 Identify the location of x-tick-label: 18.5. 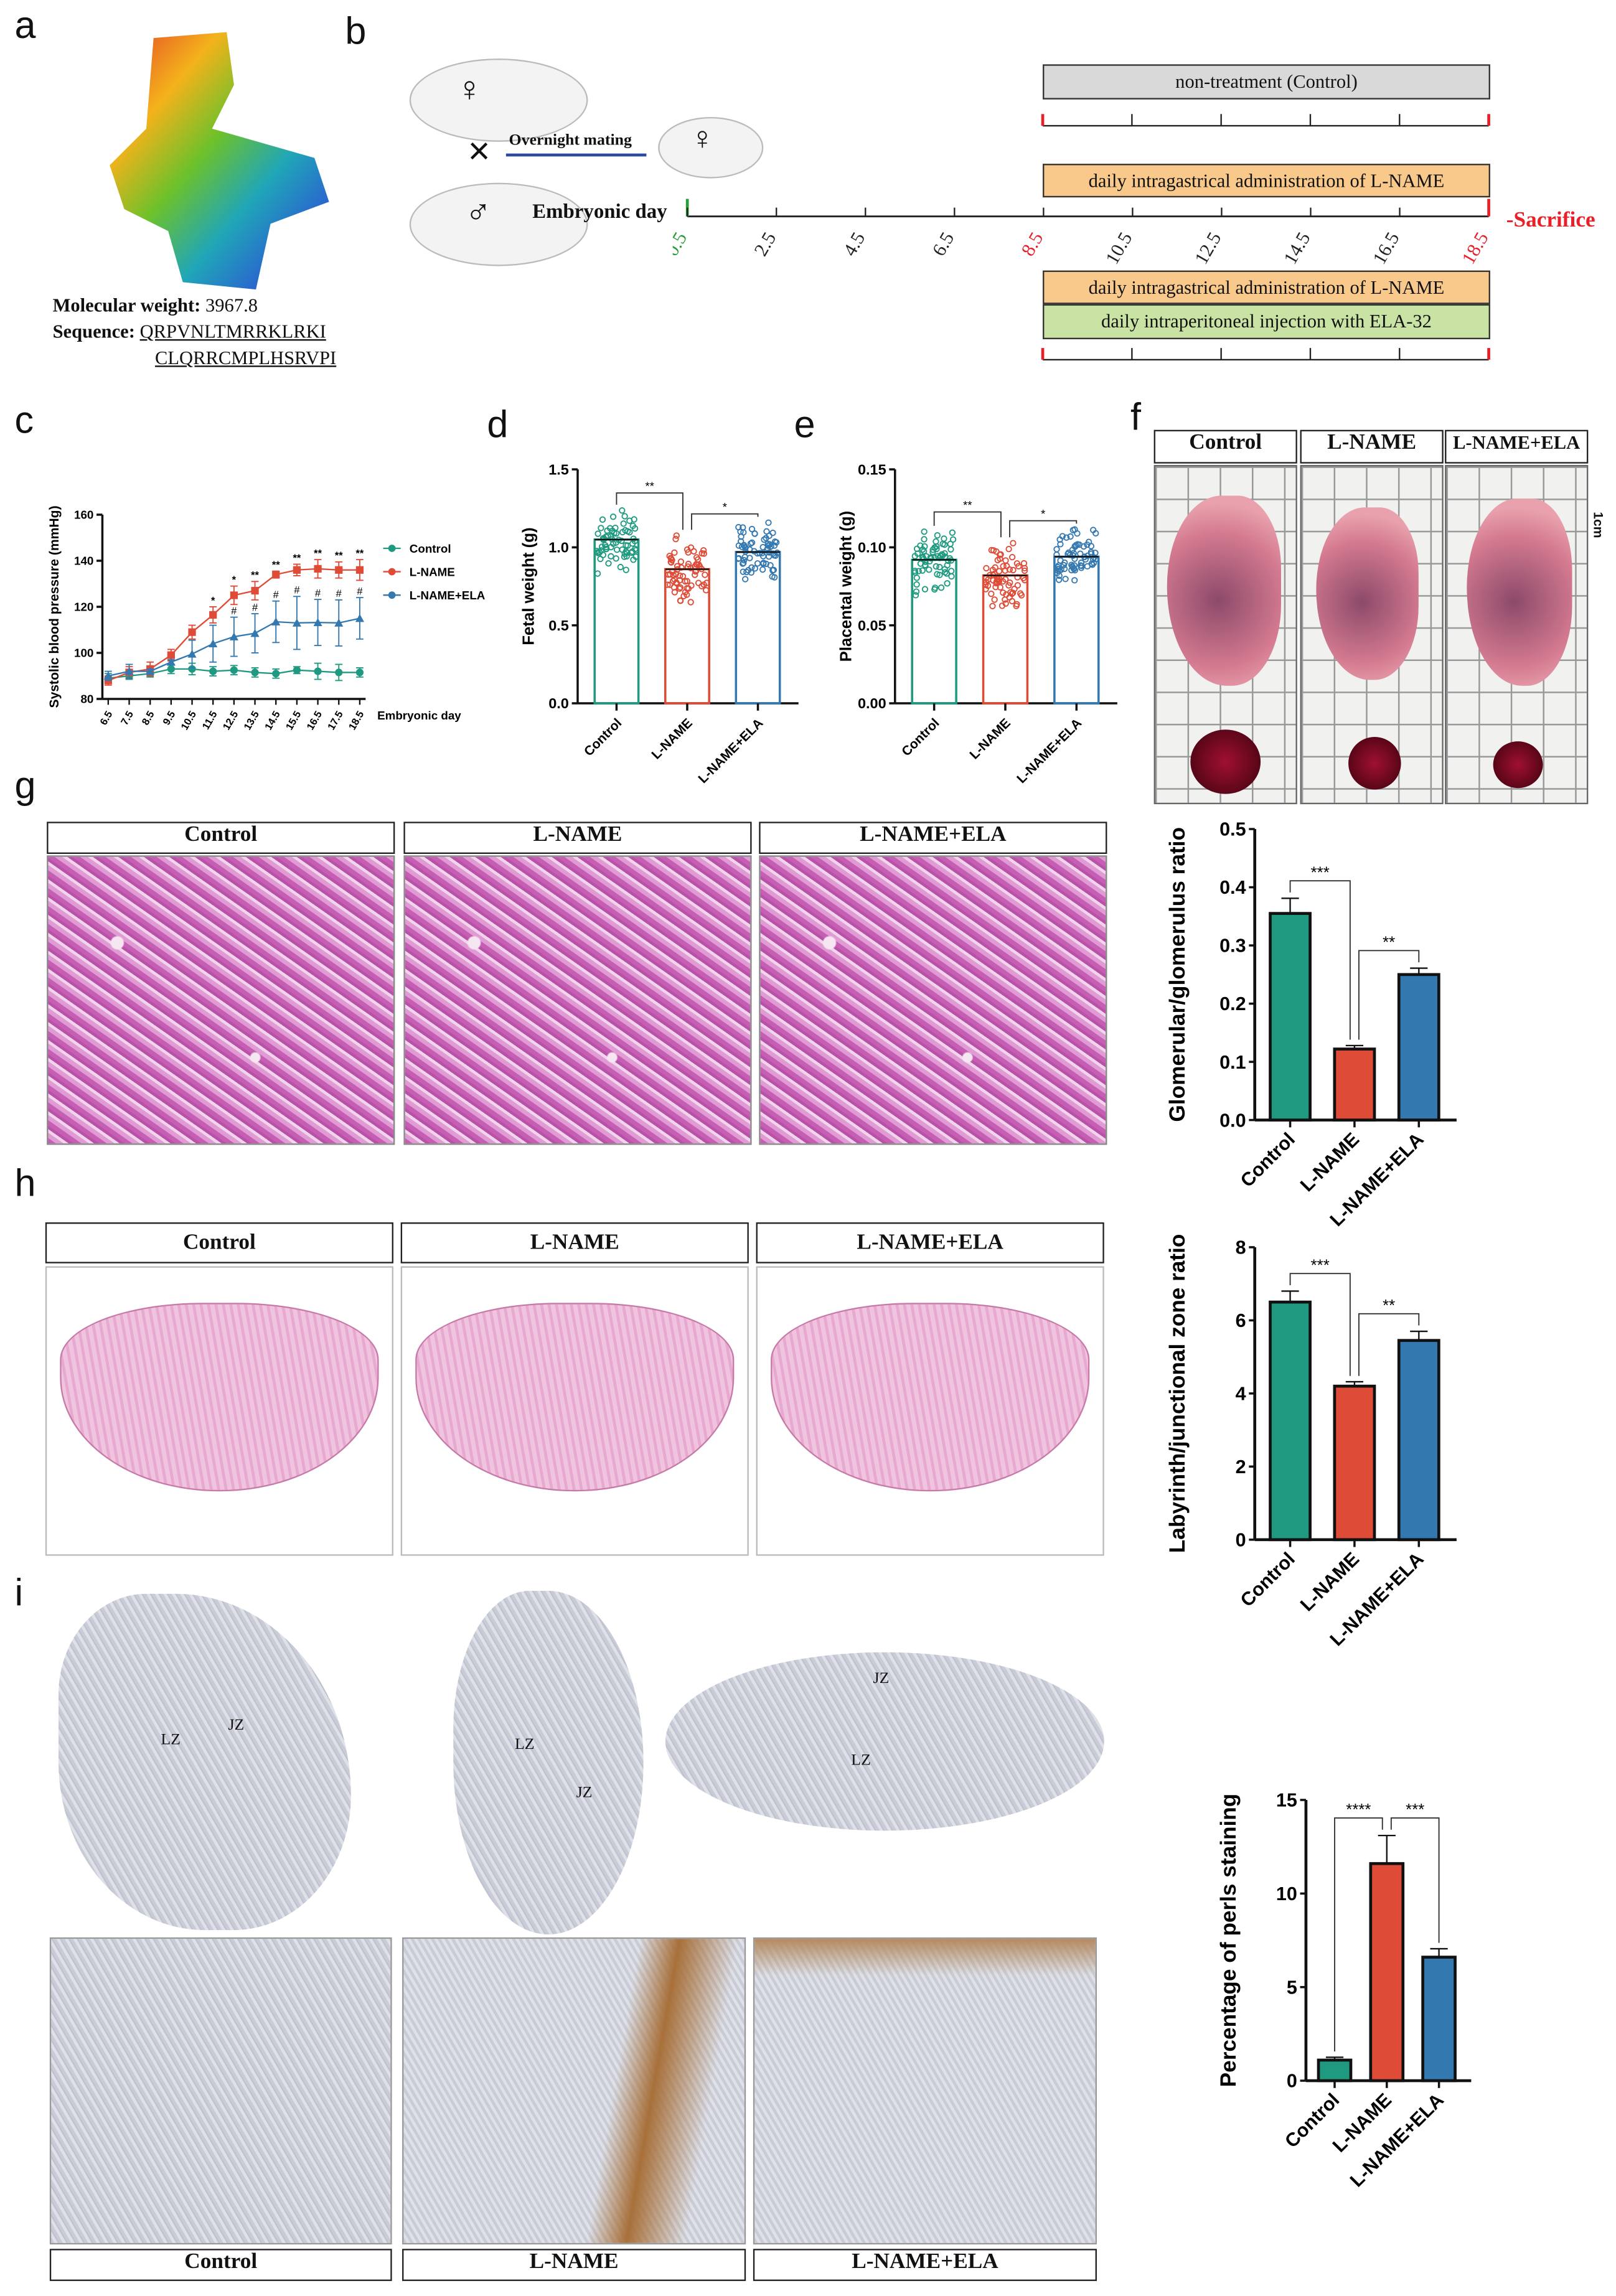
(357, 721).